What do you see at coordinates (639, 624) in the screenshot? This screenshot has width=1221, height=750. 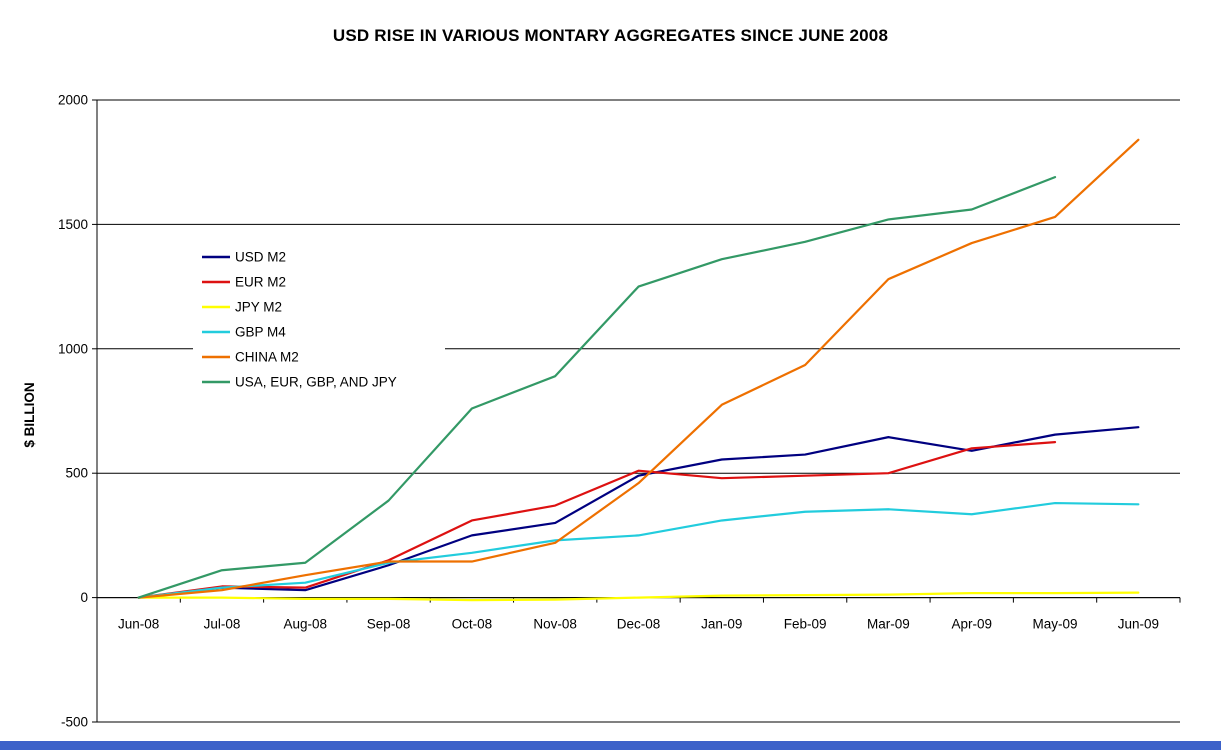 I see `x-tick-label: Dec-08` at bounding box center [639, 624].